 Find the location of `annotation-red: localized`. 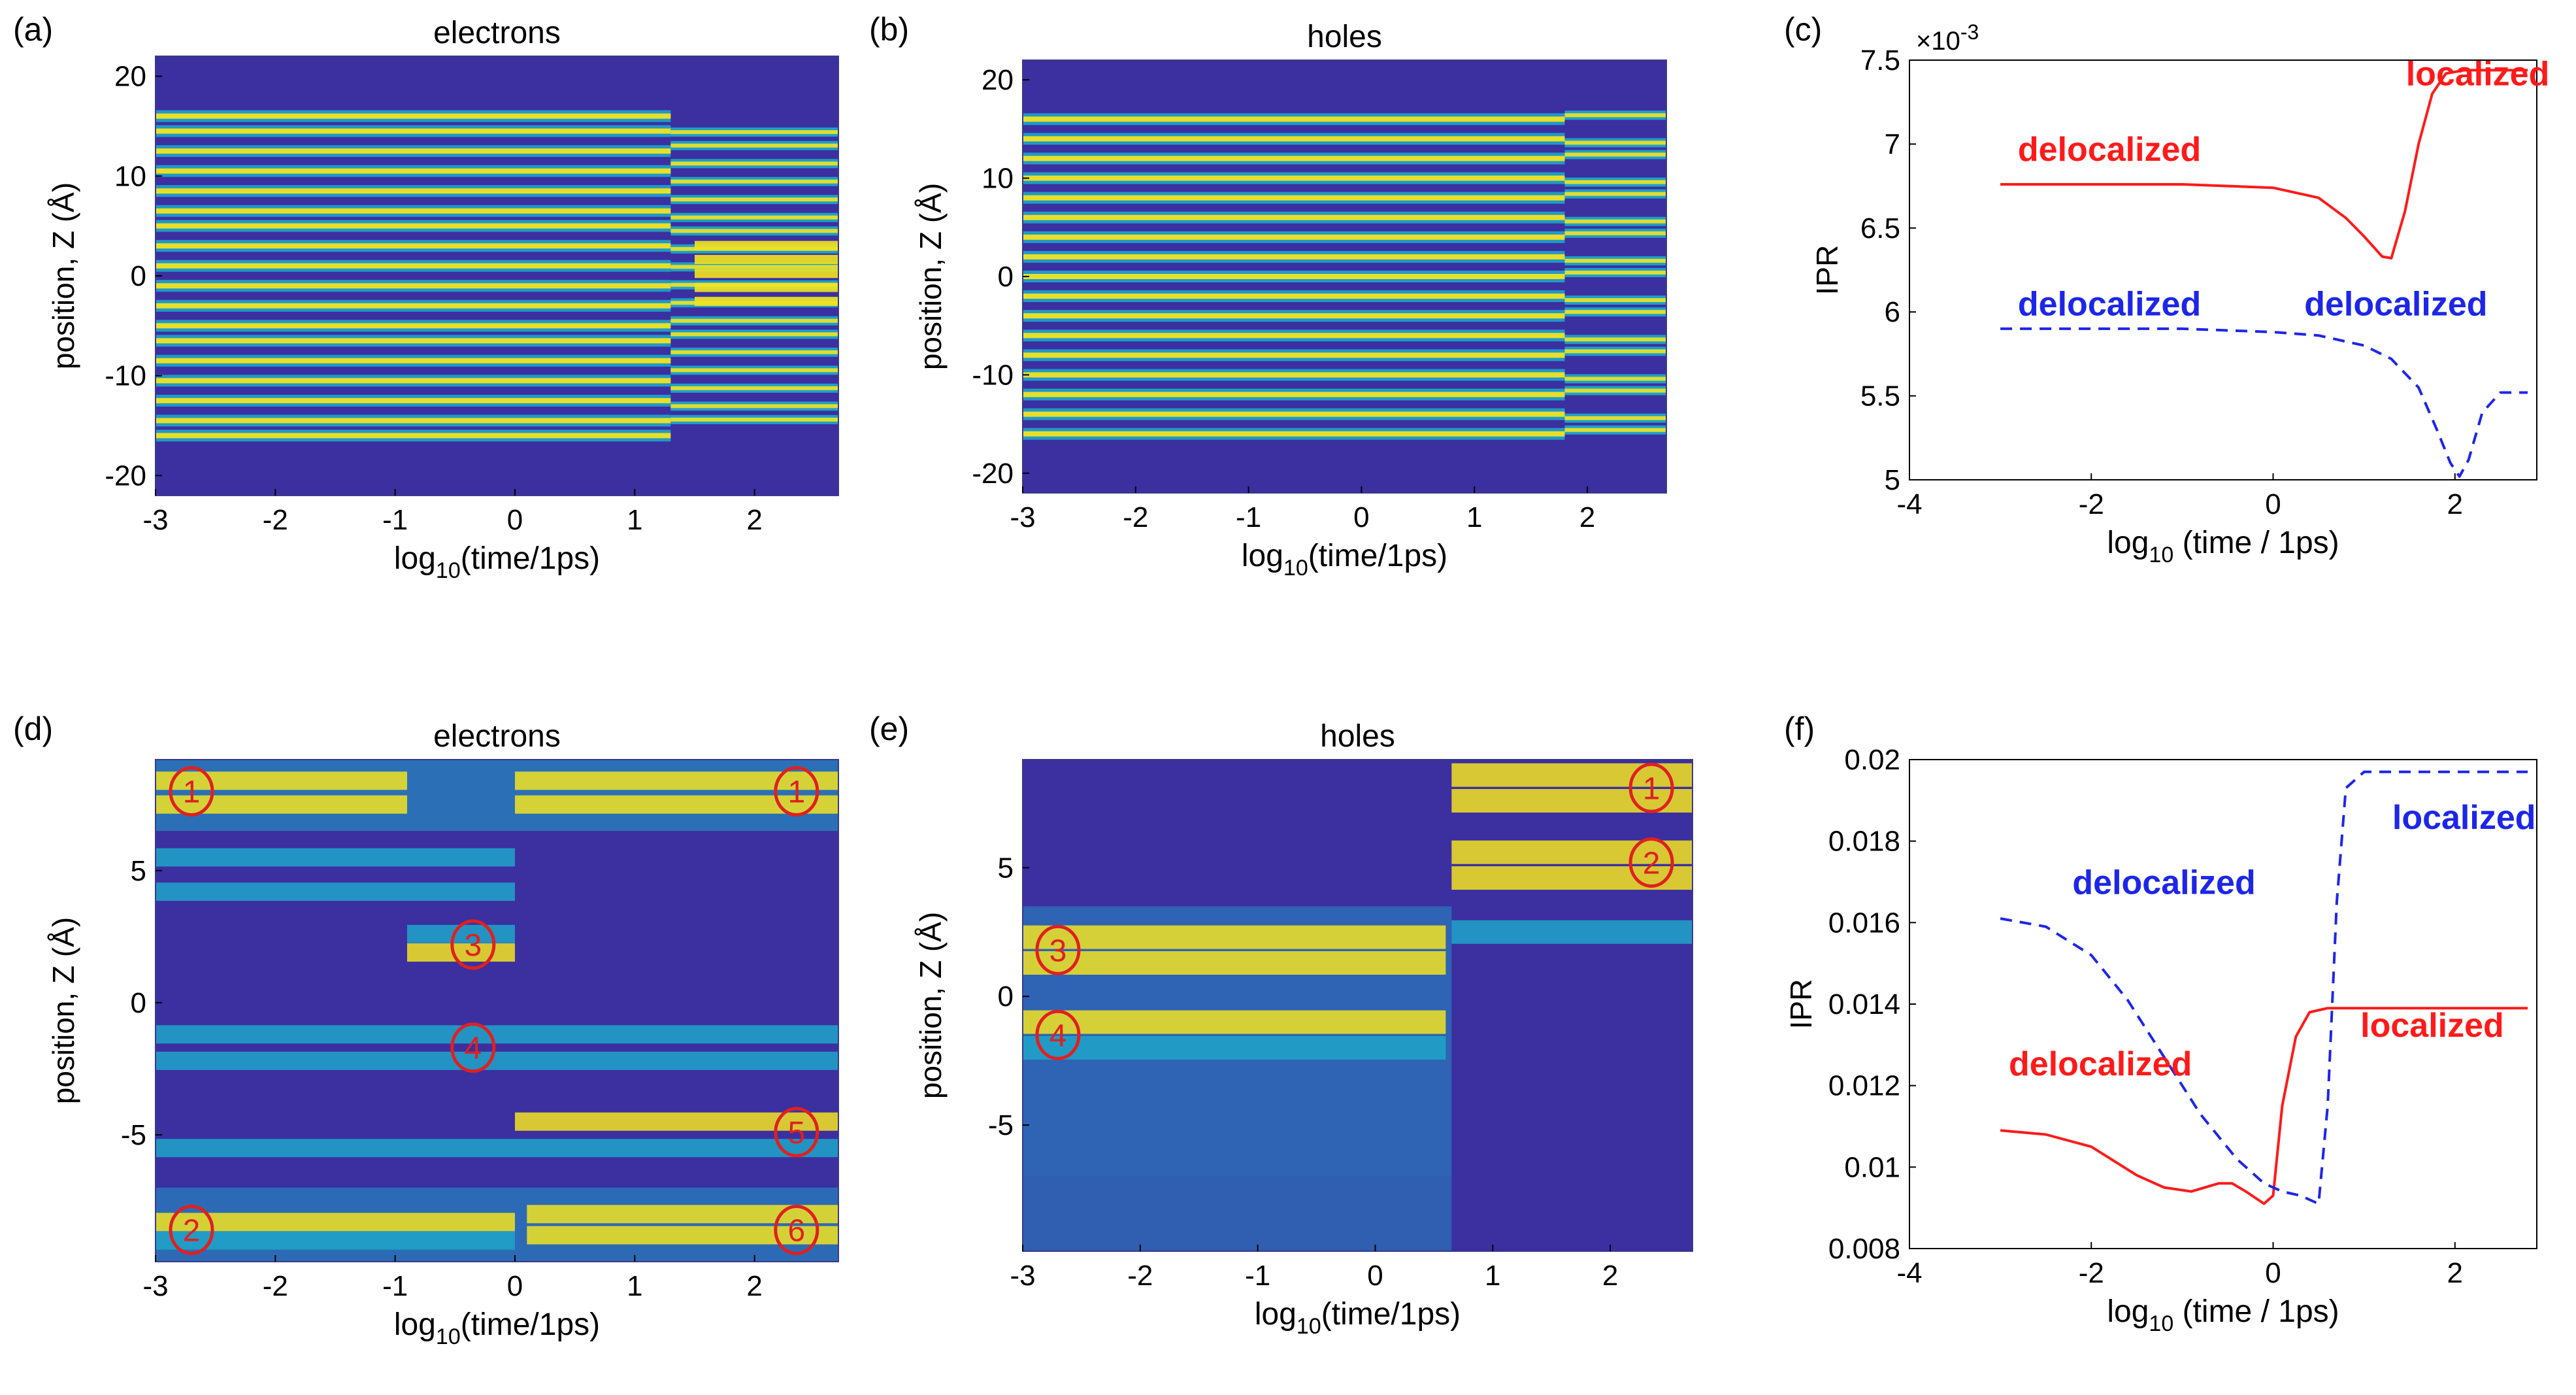

annotation-red: localized is located at coordinates (2478, 74).